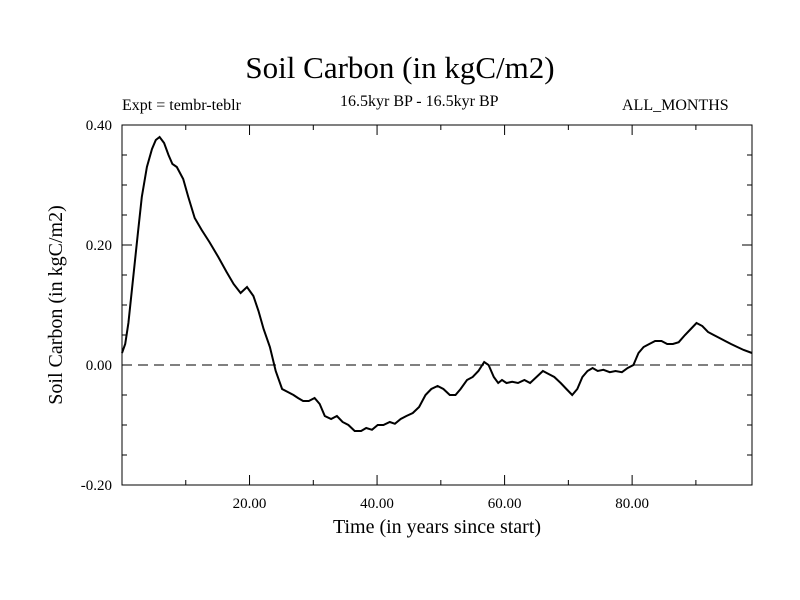 The image size is (800, 600). What do you see at coordinates (96, 306) in the screenshot?
I see `y-tick-labels: -0.20 0.00 0.20 0.40` at bounding box center [96, 306].